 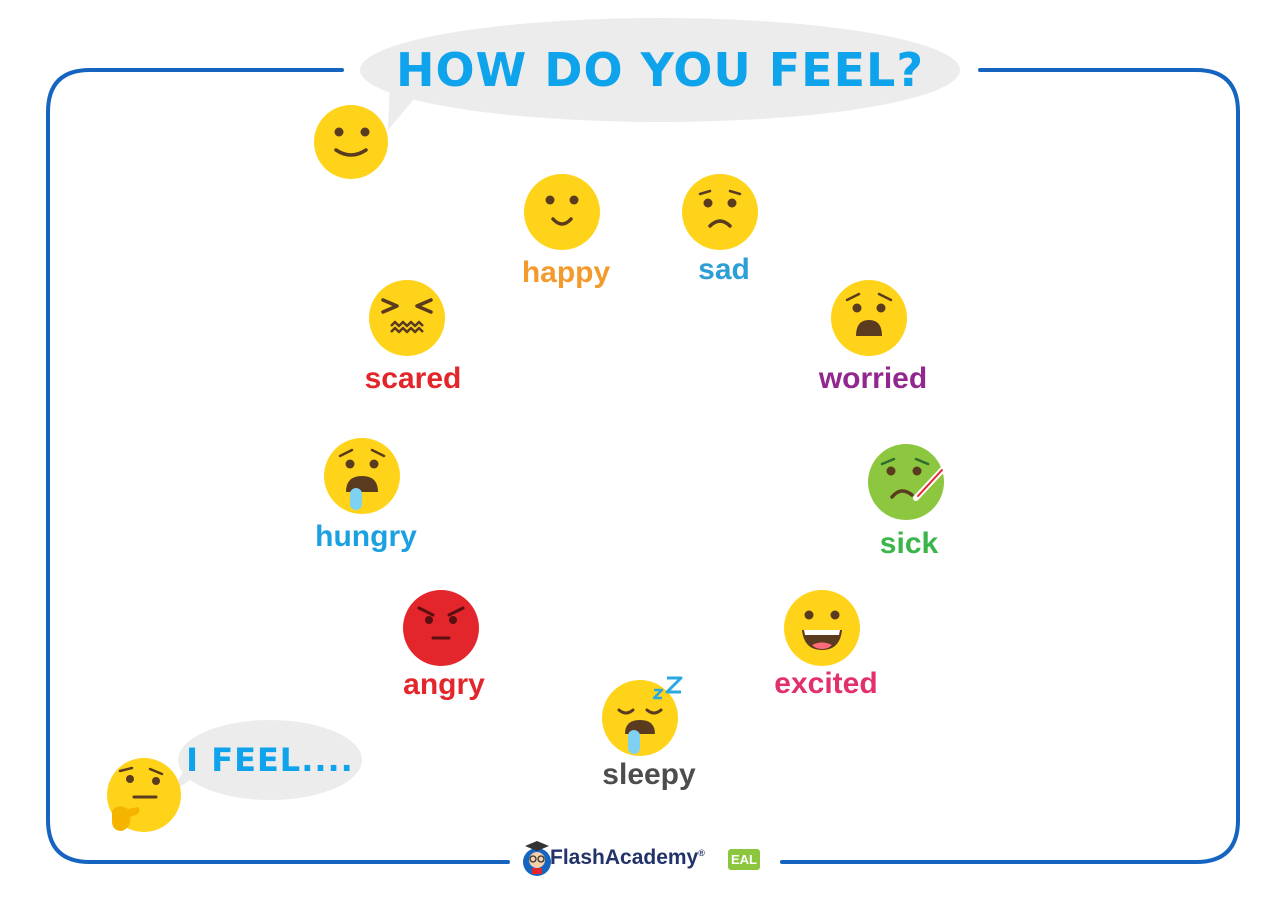 What do you see at coordinates (869, 318) in the screenshot?
I see `worried-emoji-icon` at bounding box center [869, 318].